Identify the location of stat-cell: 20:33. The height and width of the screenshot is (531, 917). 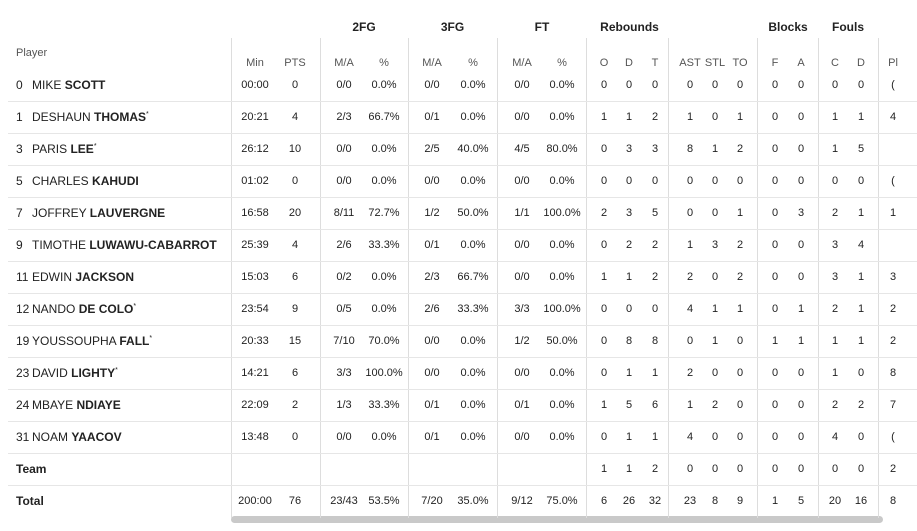
(255, 341).